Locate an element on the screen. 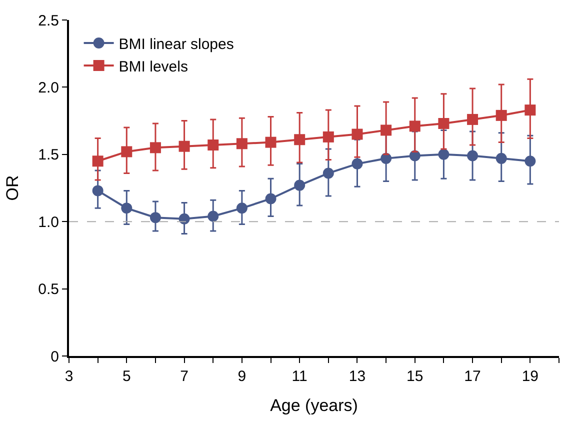 Image resolution: width=570 pixels, height=423 pixels. legend-label: BMI levels is located at coordinates (153, 67).